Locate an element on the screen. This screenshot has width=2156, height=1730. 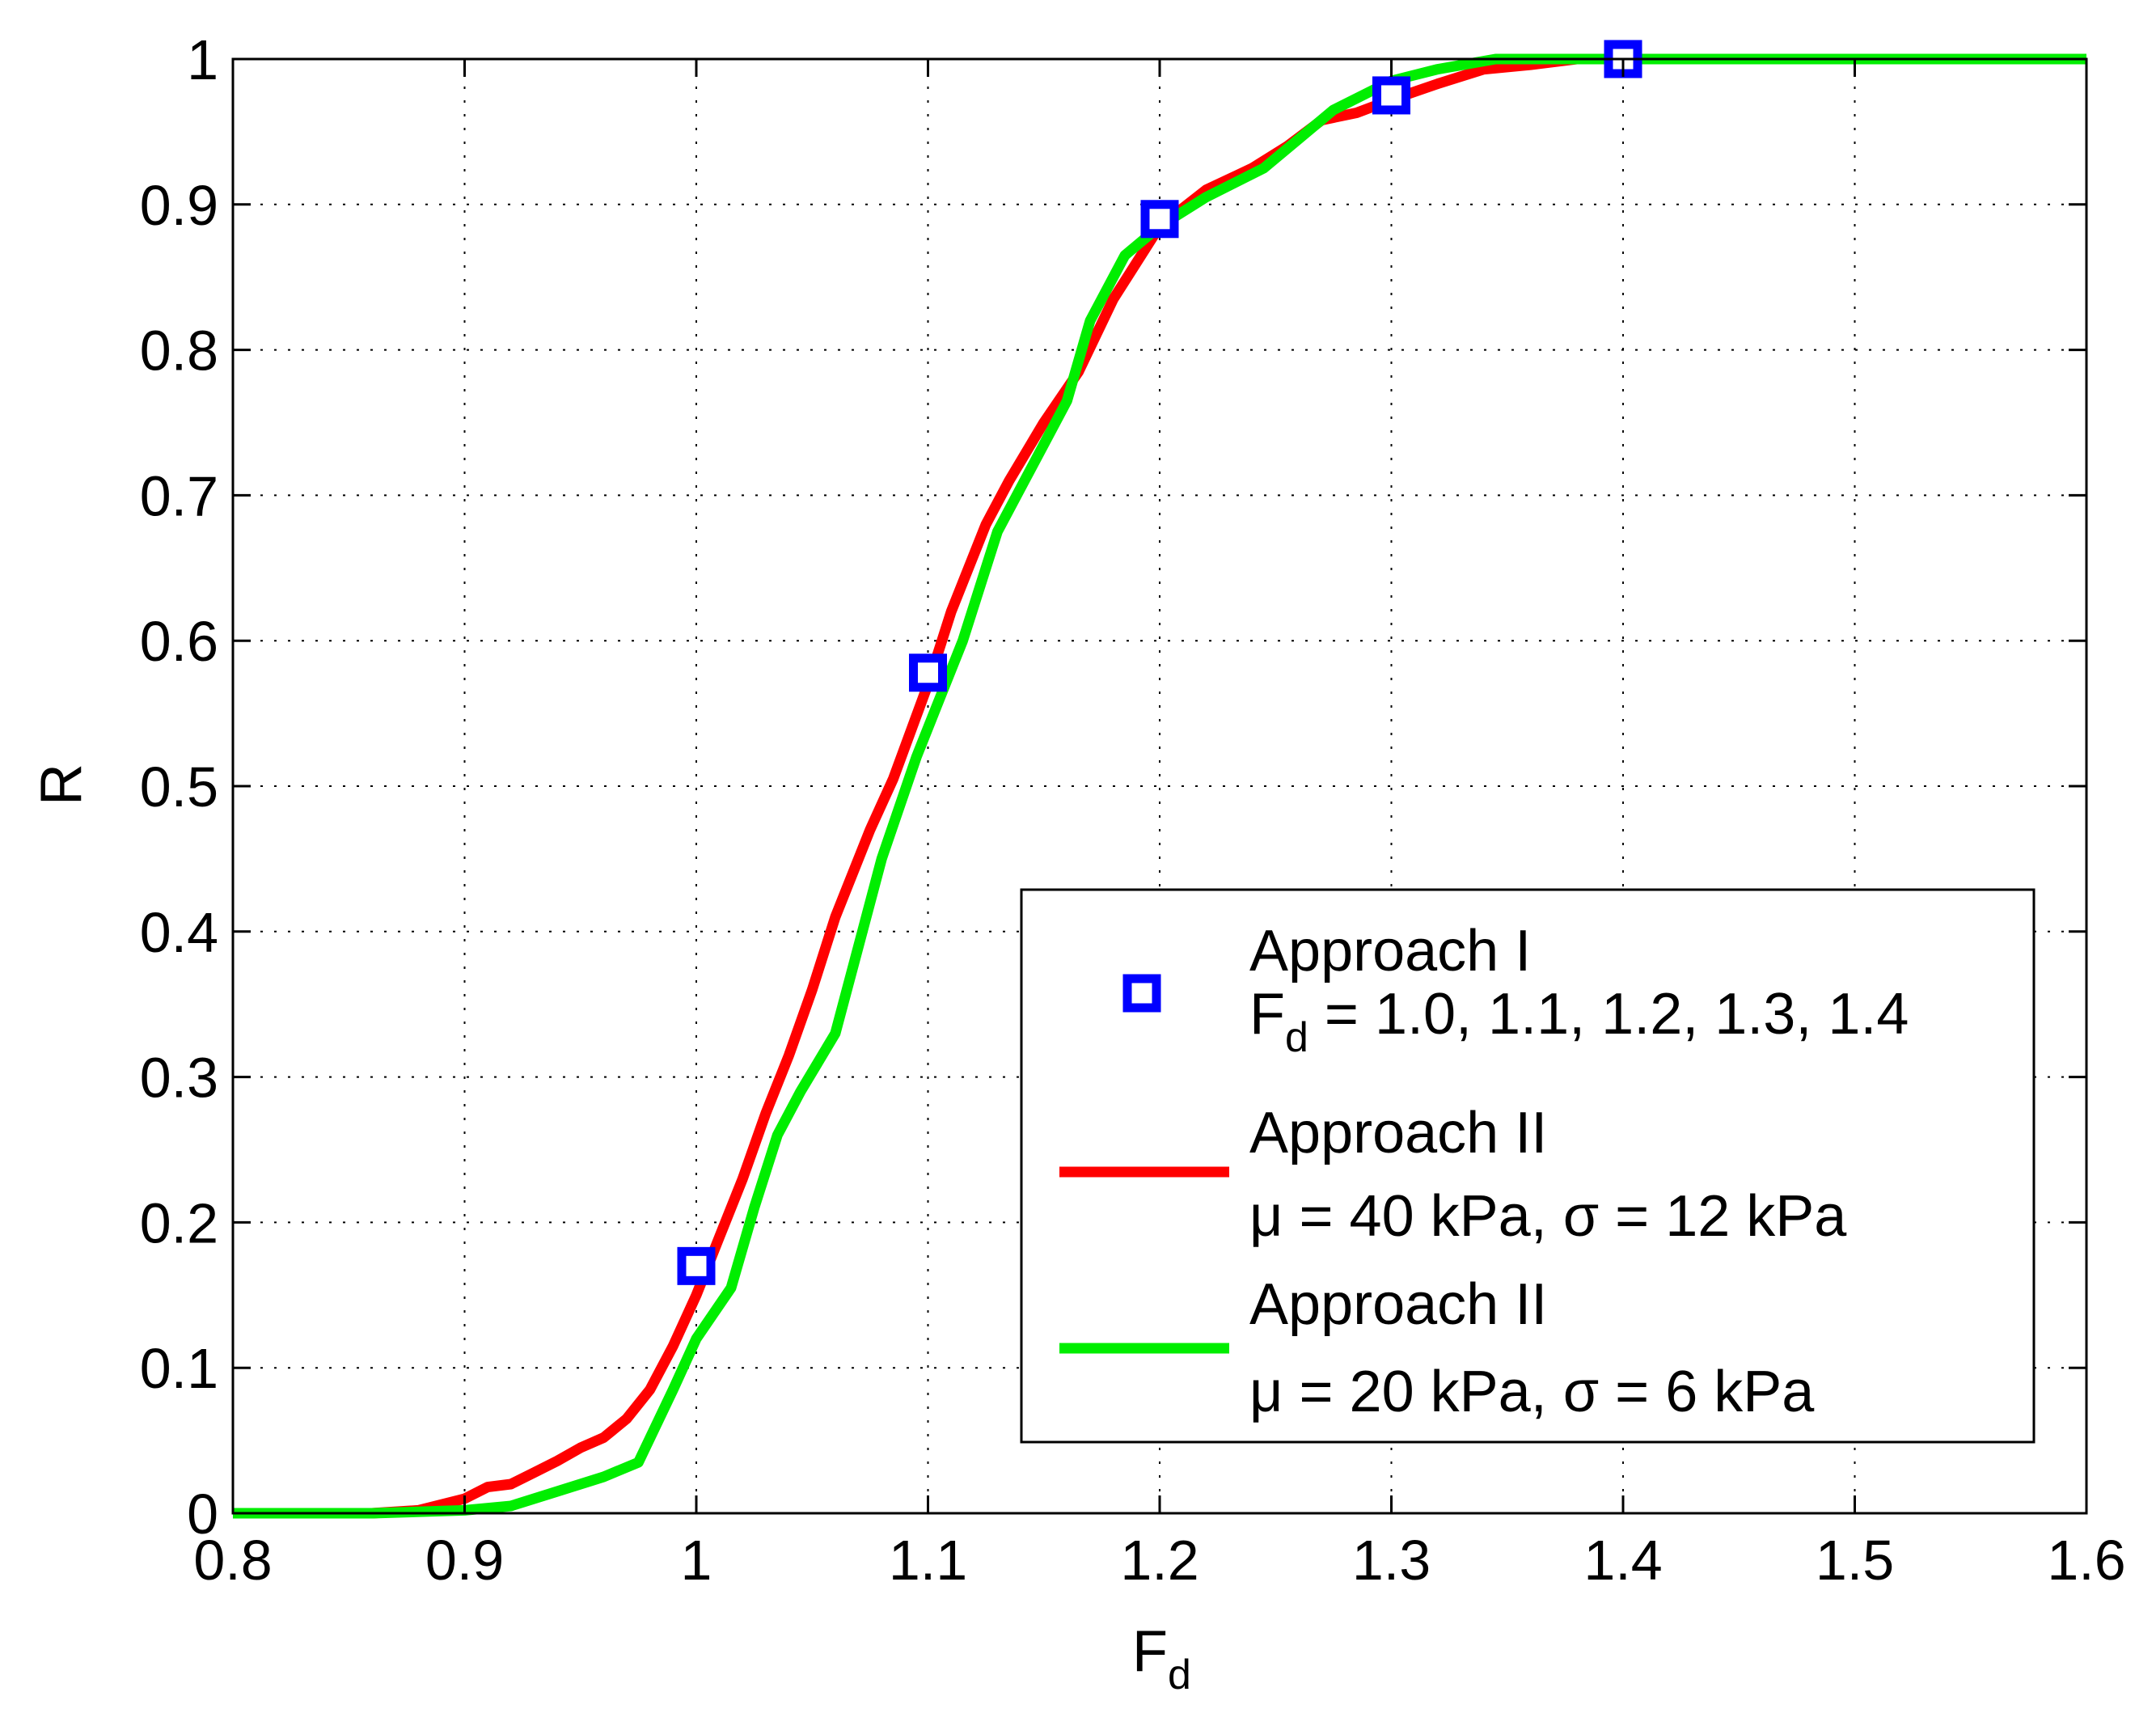
legend-label-approach-2-red-line2: μ = 40 kPa, σ = 12 kPa is located at coordinates (1548, 1216).